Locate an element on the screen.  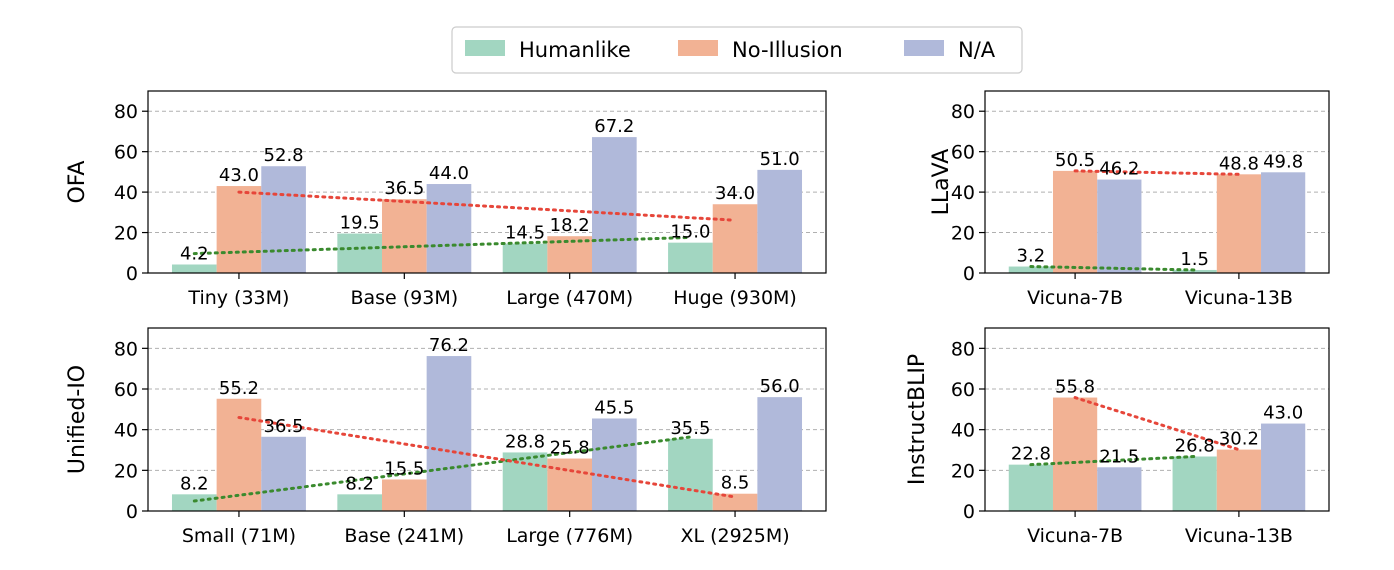
bar-n-a-base-241m is located at coordinates (449, 433).